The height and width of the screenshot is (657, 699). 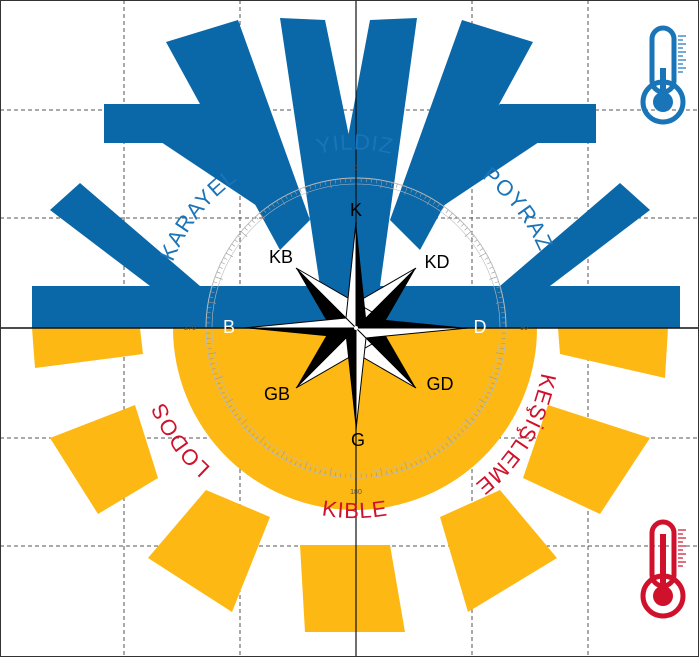 I want to click on wind-label-kible-path: KIBLE, so click(x=355, y=509).